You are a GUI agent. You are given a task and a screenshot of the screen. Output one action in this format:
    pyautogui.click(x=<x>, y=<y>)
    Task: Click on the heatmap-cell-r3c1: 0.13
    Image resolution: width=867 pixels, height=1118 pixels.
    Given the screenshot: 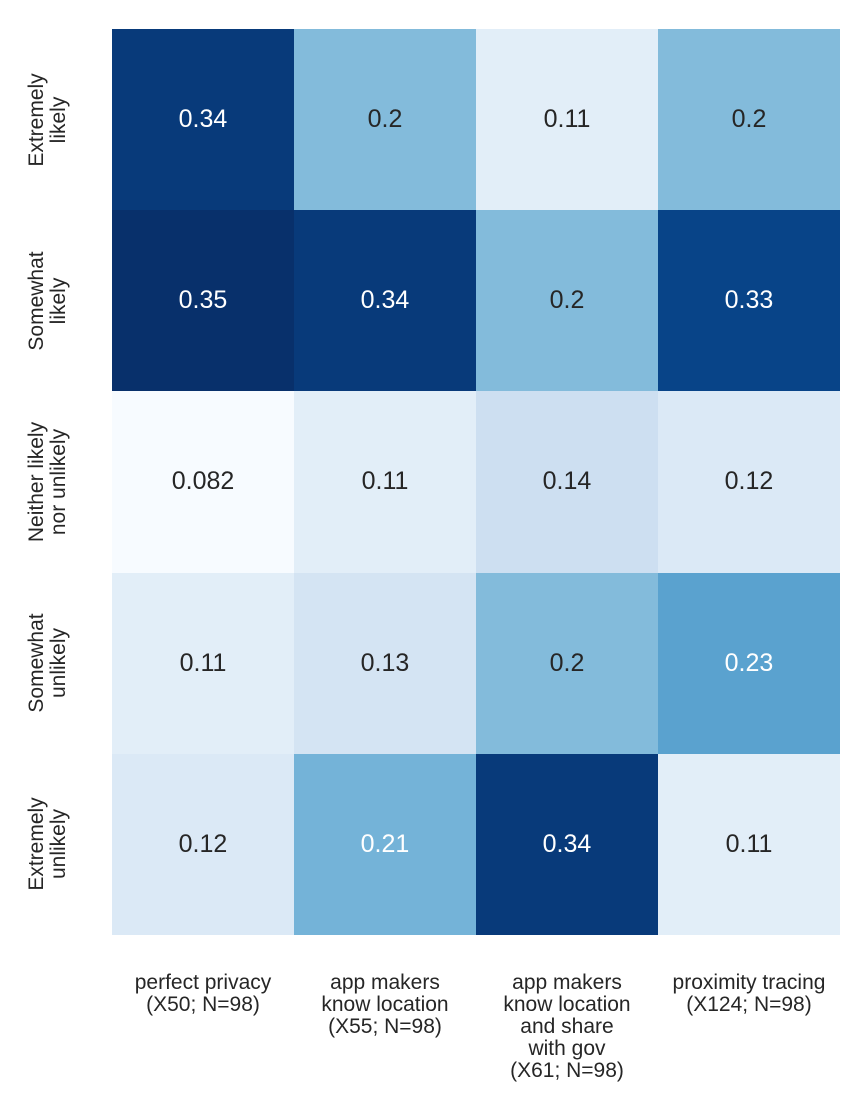 What is the action you would take?
    pyautogui.click(x=385, y=663)
    